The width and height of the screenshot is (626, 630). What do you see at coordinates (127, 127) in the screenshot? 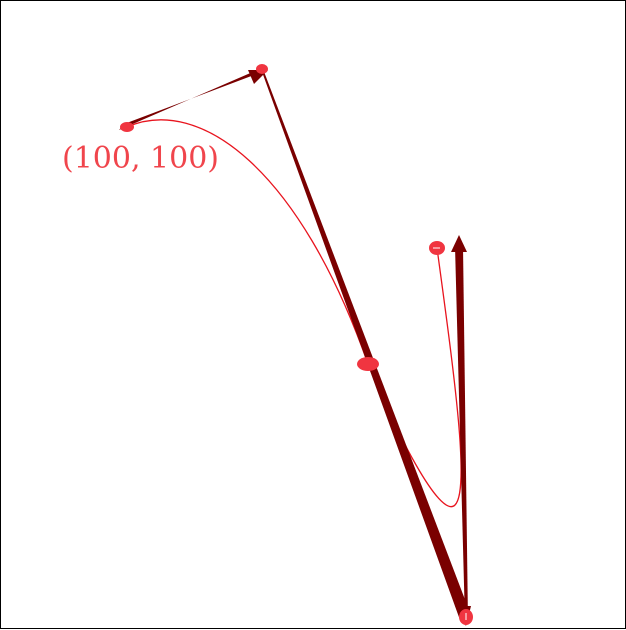
I see `control-point-start` at bounding box center [127, 127].